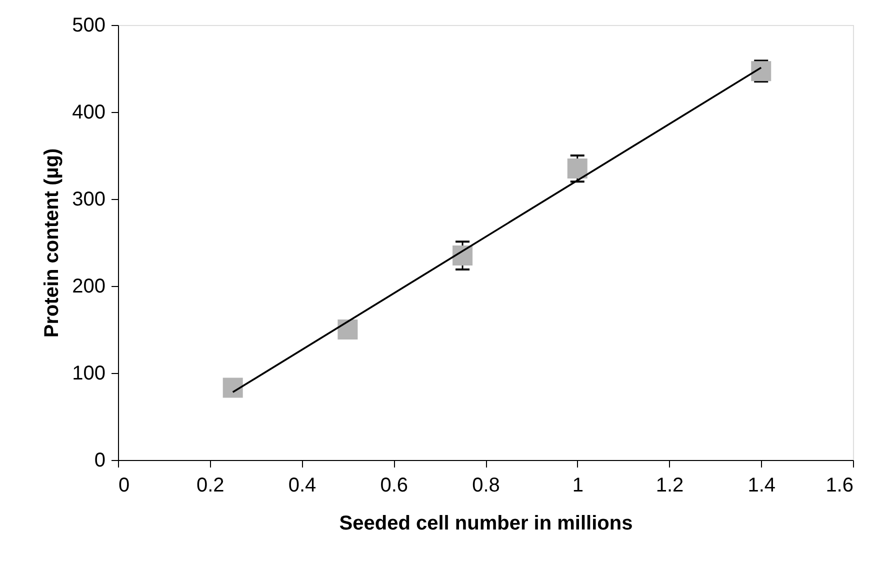 The width and height of the screenshot is (879, 585). What do you see at coordinates (302, 485) in the screenshot?
I see `x-tick-label: 0.4` at bounding box center [302, 485].